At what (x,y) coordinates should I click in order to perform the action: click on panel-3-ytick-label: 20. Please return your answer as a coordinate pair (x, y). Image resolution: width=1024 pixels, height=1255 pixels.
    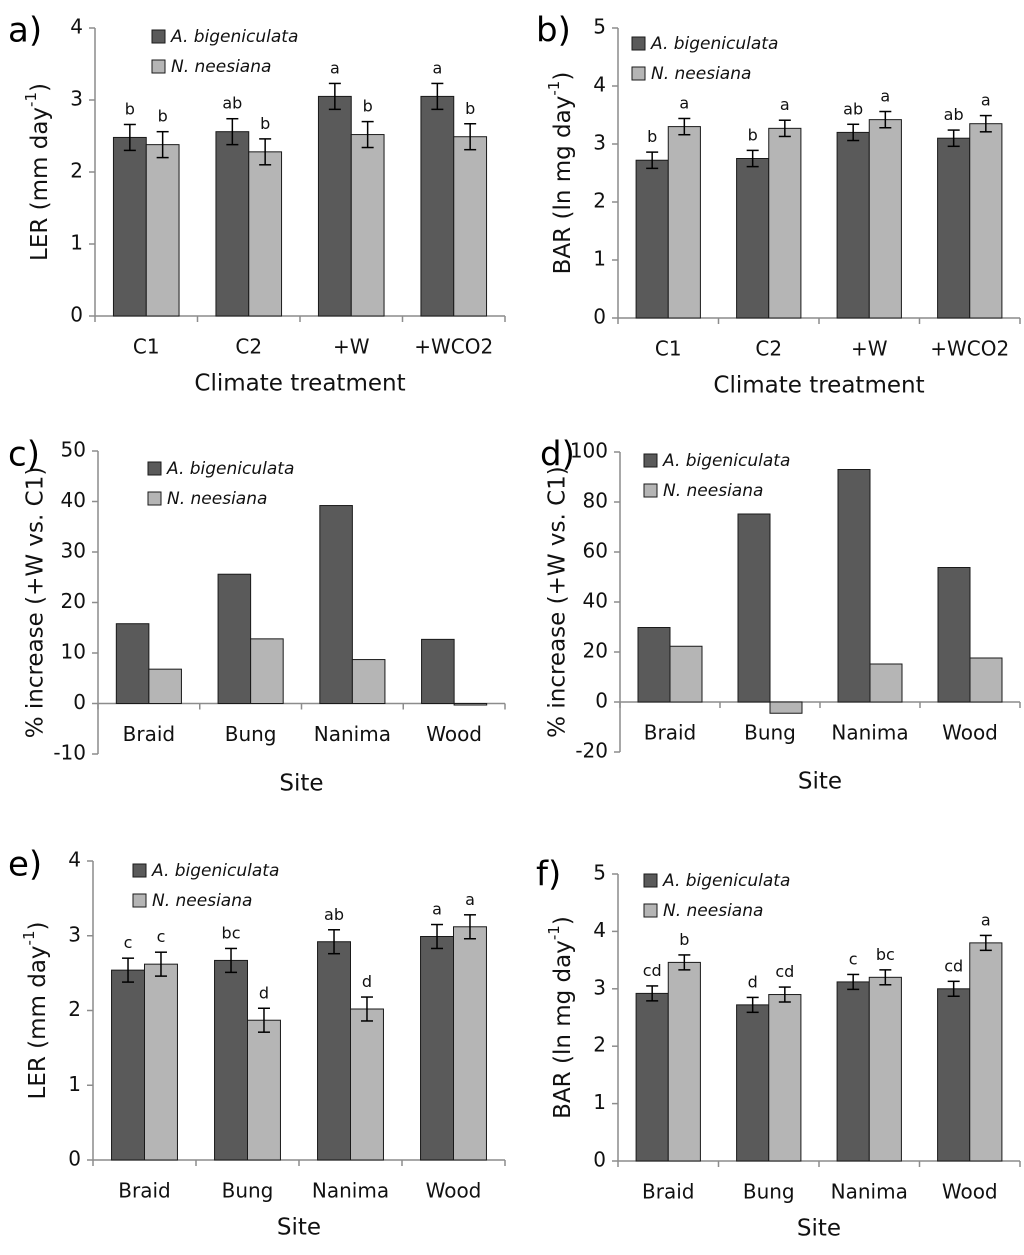
    Looking at the image, I should click on (595, 651).